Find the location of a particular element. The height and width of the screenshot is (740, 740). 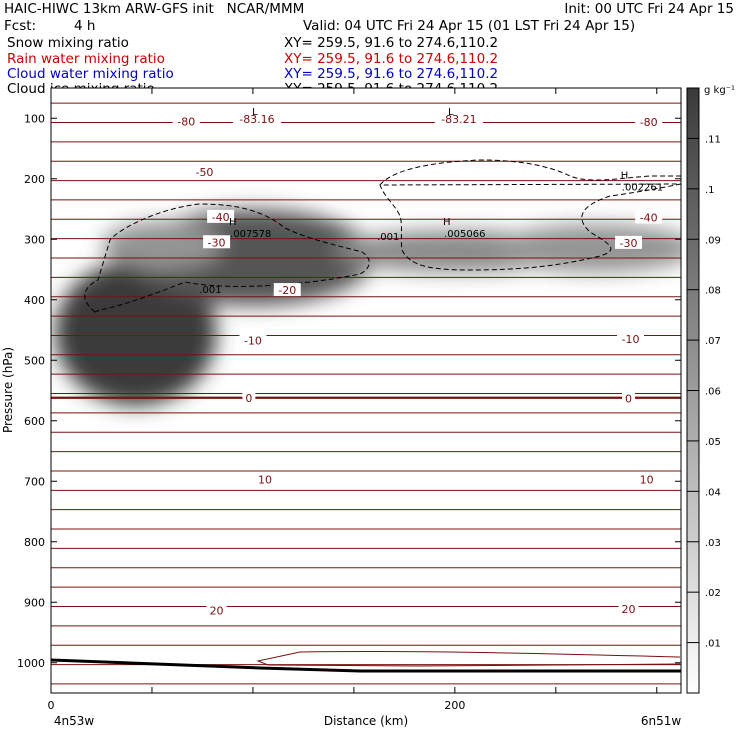

init-time: Init: 00 UTC Fri 24 Apr 15 is located at coordinates (649, 9).